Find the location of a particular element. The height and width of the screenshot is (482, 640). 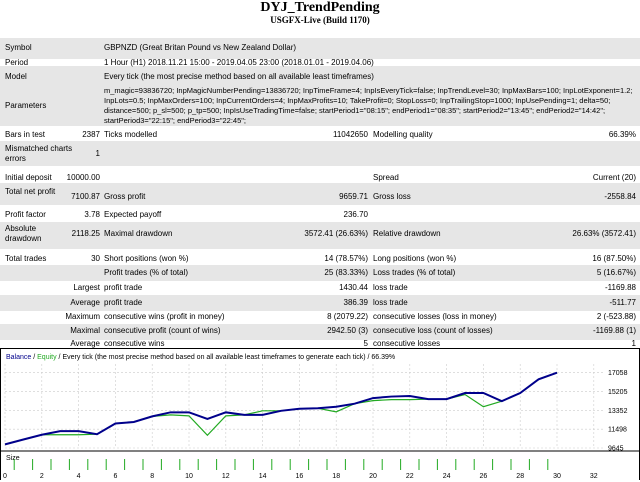

x-tick-label: 14 is located at coordinates (263, 476).